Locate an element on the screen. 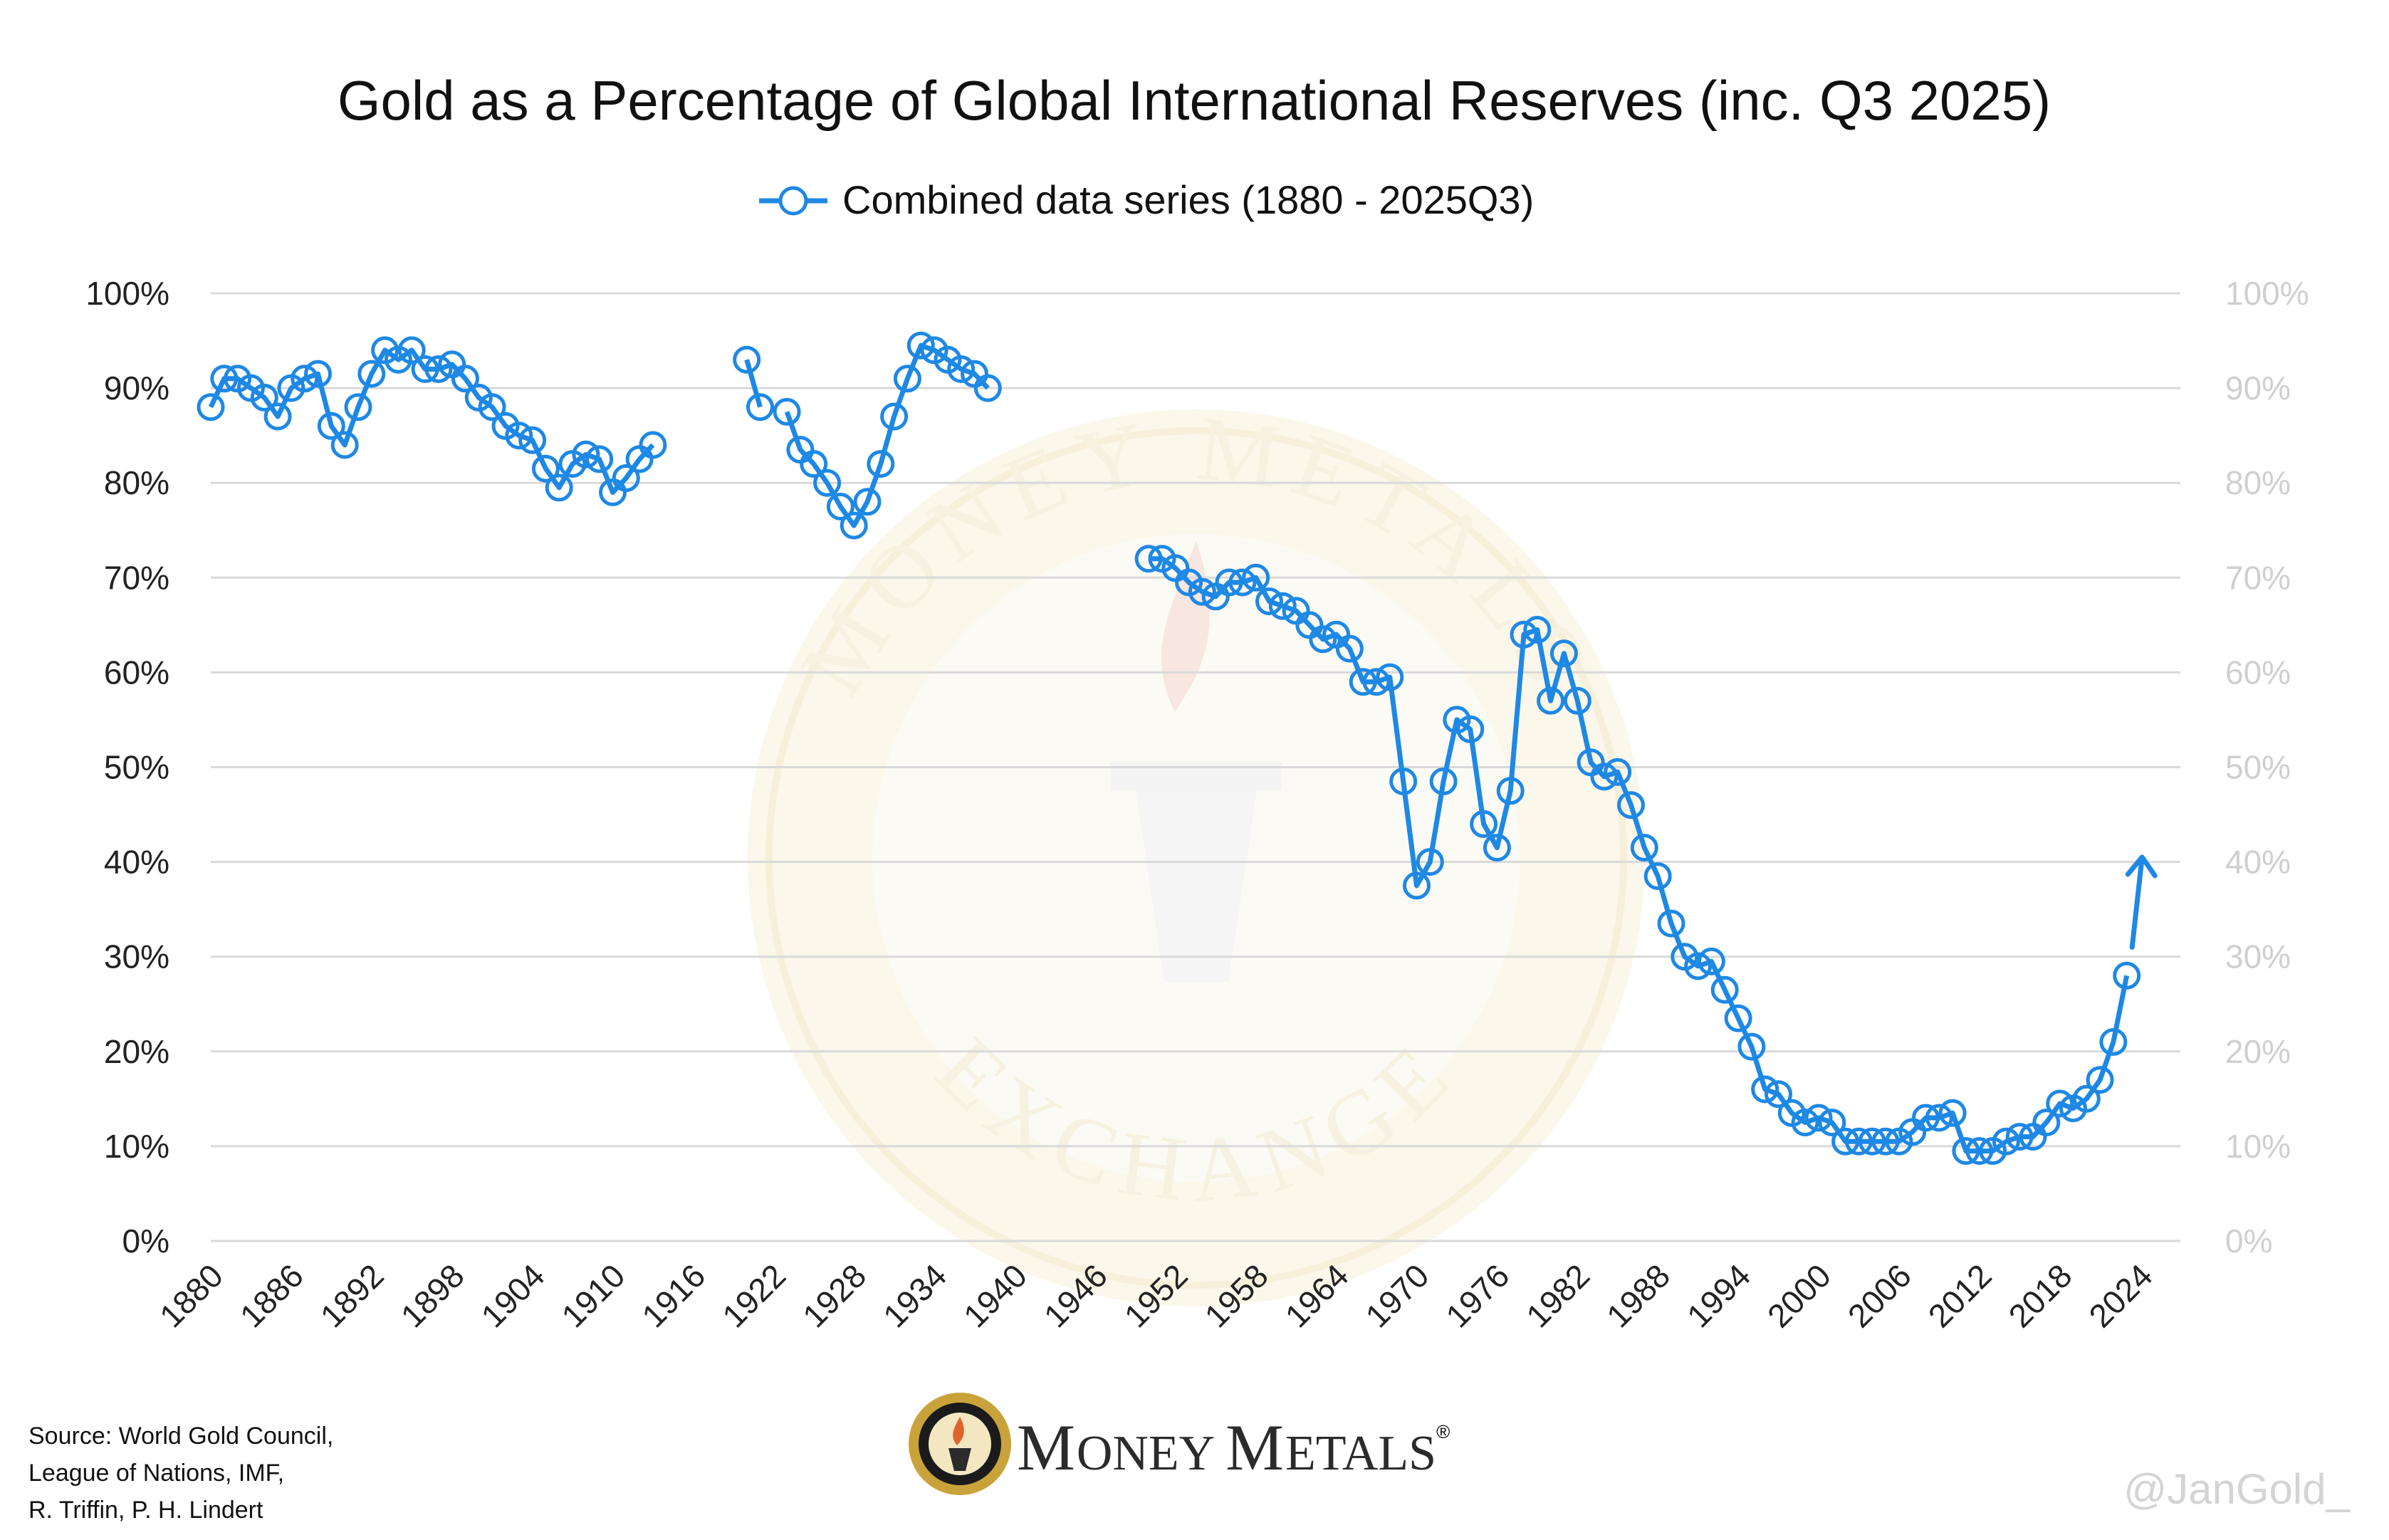  x-tick-label: 1916 is located at coordinates (673, 1295).